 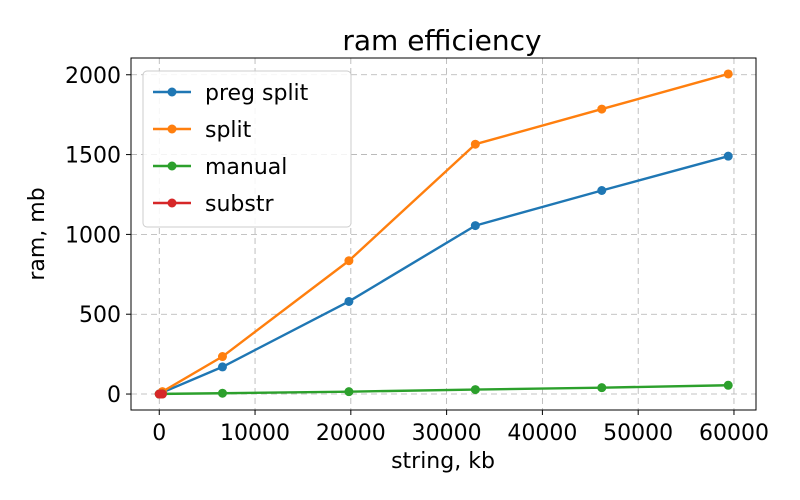 I want to click on y-axis-label: ram, mb, so click(x=37, y=233).